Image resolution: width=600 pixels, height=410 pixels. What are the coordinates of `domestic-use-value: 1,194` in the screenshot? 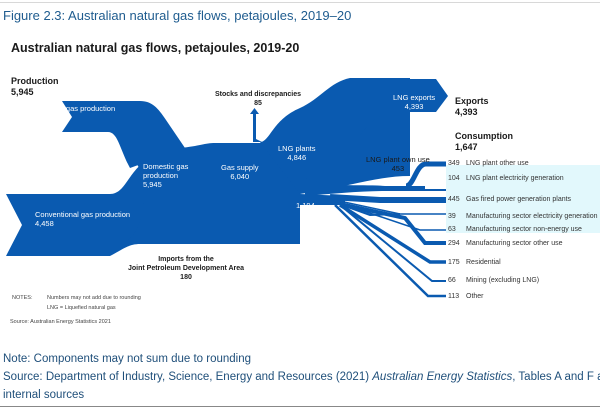 It's located at (305, 205).